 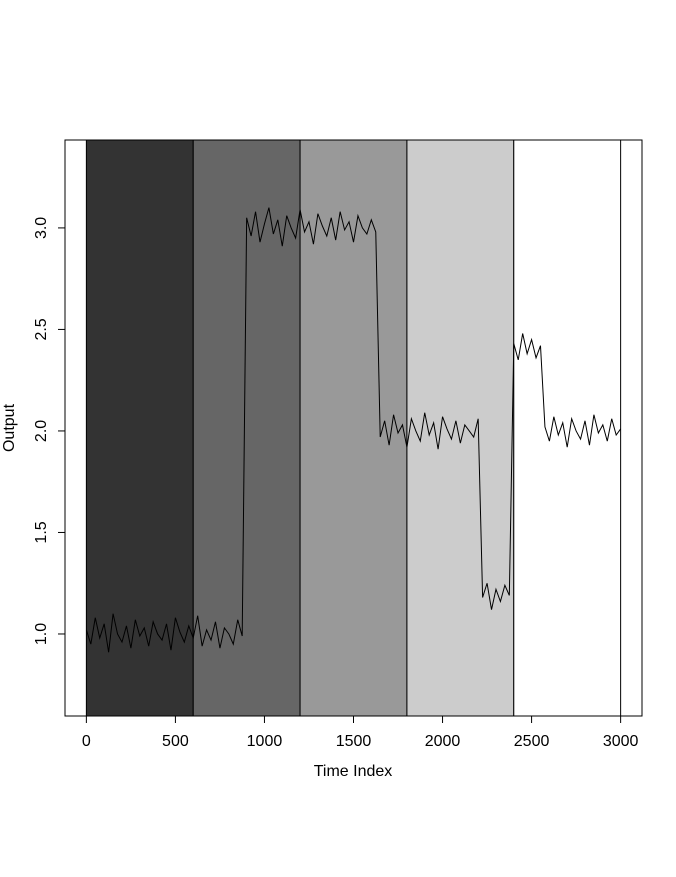 What do you see at coordinates (443, 741) in the screenshot?
I see `x-tick-label: 2000` at bounding box center [443, 741].